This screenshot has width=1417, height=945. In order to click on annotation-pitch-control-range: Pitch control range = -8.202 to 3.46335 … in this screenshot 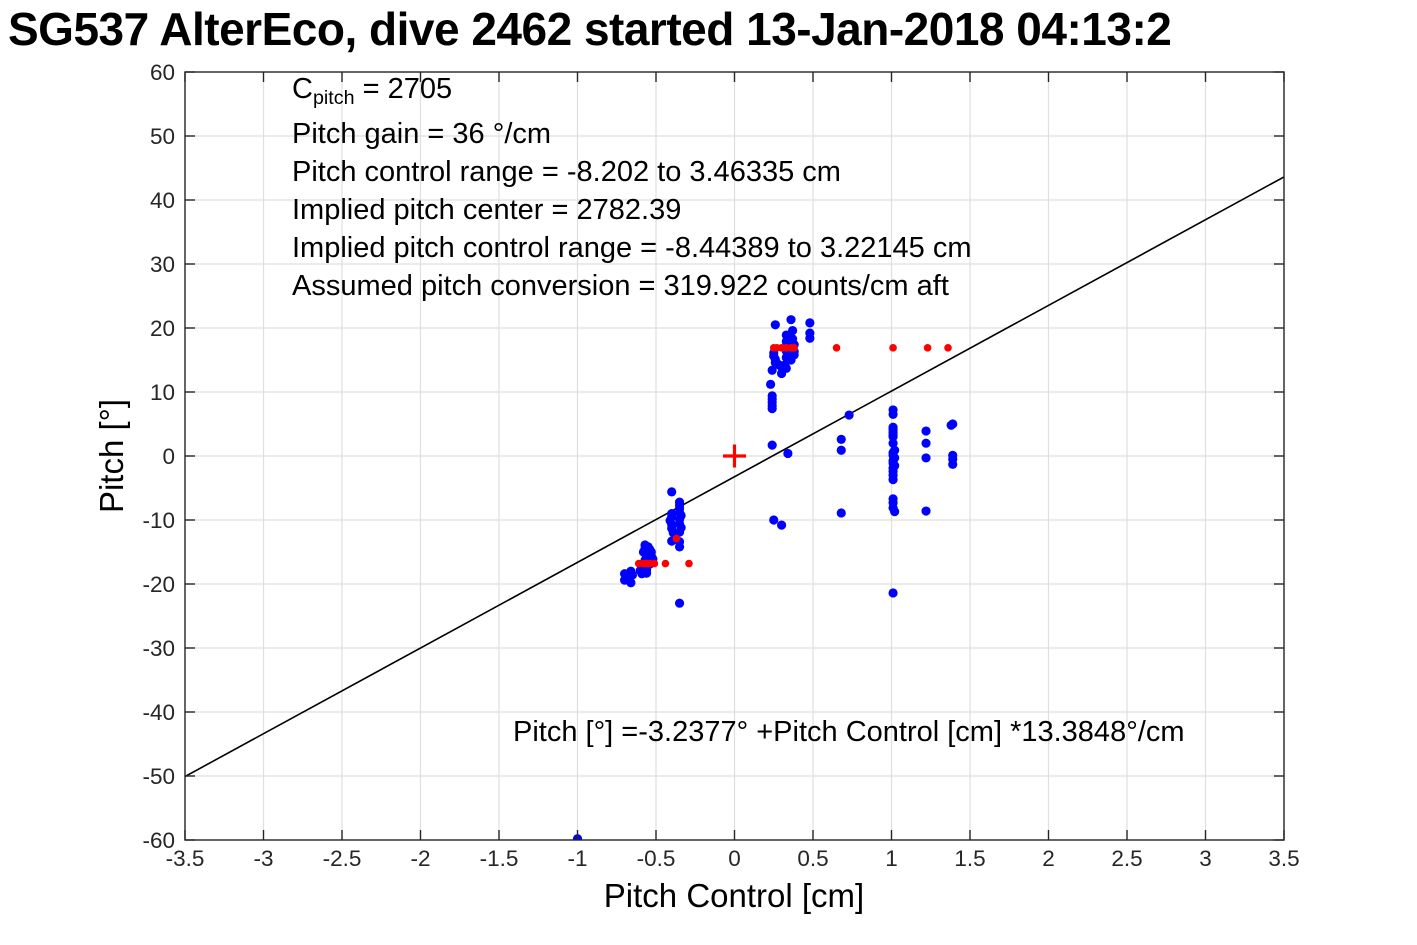, I will do `click(566, 172)`.